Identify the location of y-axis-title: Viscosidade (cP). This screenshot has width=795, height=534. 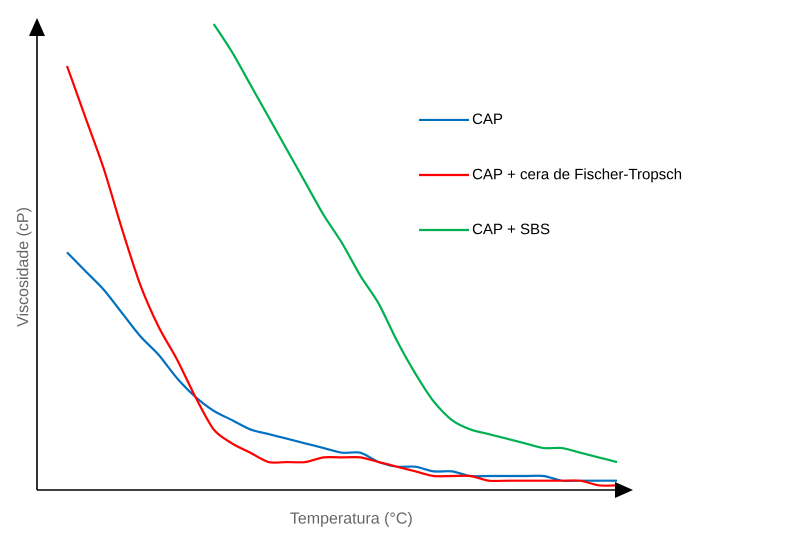
(24, 267).